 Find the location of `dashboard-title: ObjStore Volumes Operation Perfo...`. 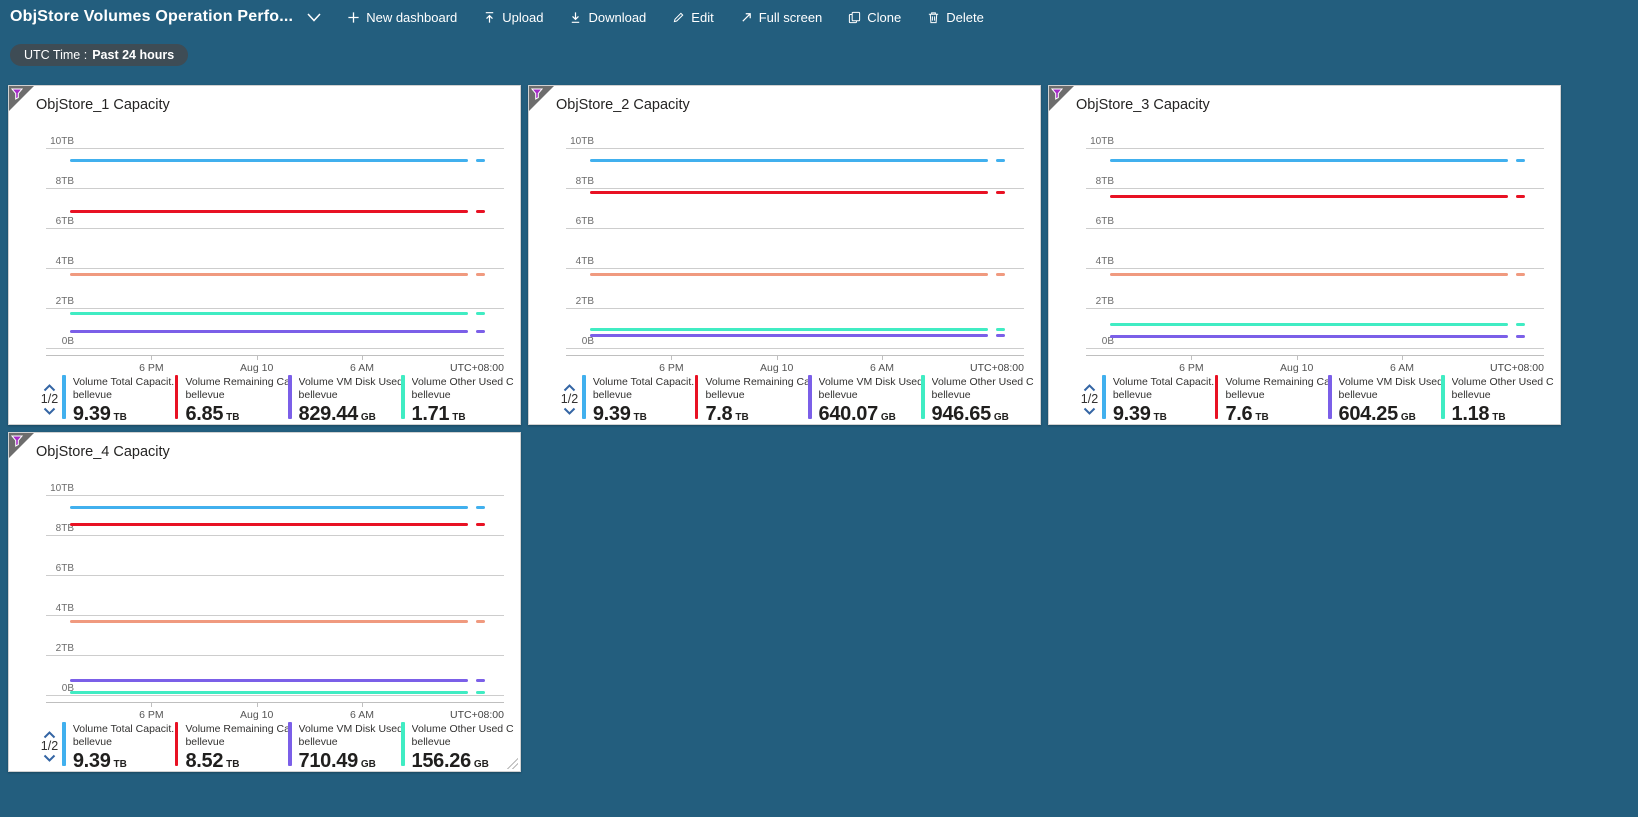

dashboard-title: ObjStore Volumes Operation Perfo... is located at coordinates (152, 16).